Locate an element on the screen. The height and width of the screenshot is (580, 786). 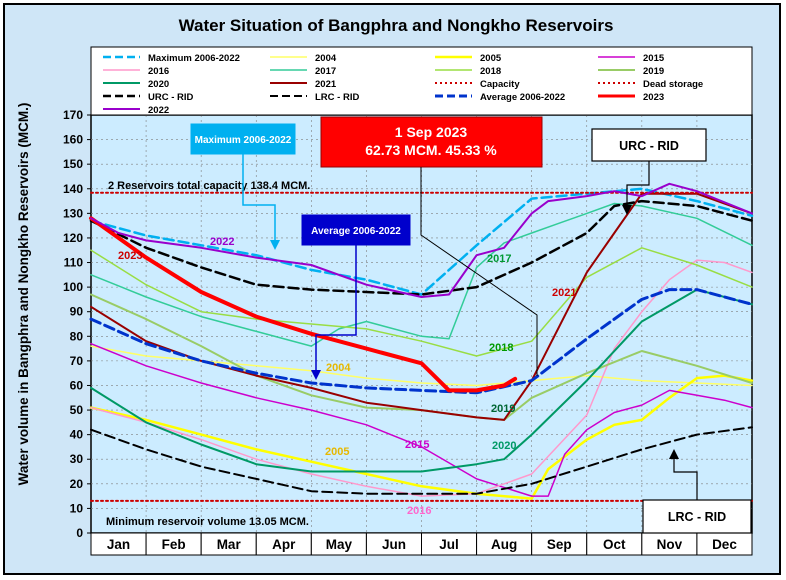
legend-entry: 2005 is located at coordinates (491, 58).